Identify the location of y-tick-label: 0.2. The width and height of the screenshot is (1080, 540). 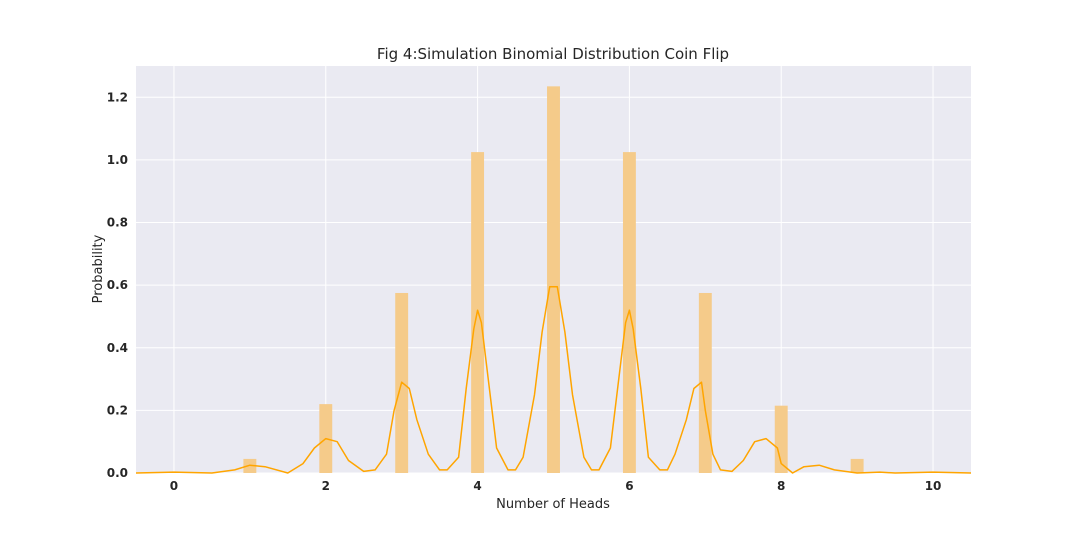
(117, 410).